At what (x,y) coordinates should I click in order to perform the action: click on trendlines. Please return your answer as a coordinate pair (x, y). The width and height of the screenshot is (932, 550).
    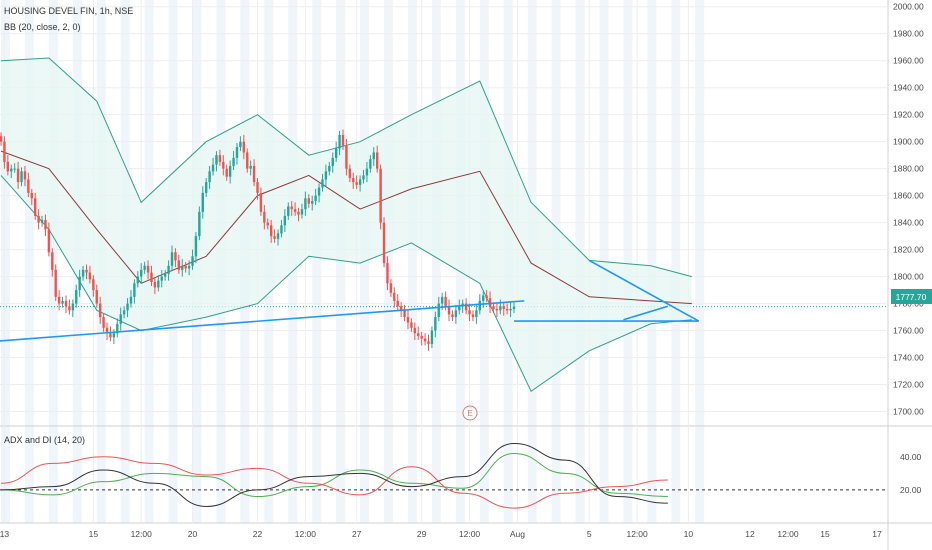
    Looking at the image, I should click on (350, 300).